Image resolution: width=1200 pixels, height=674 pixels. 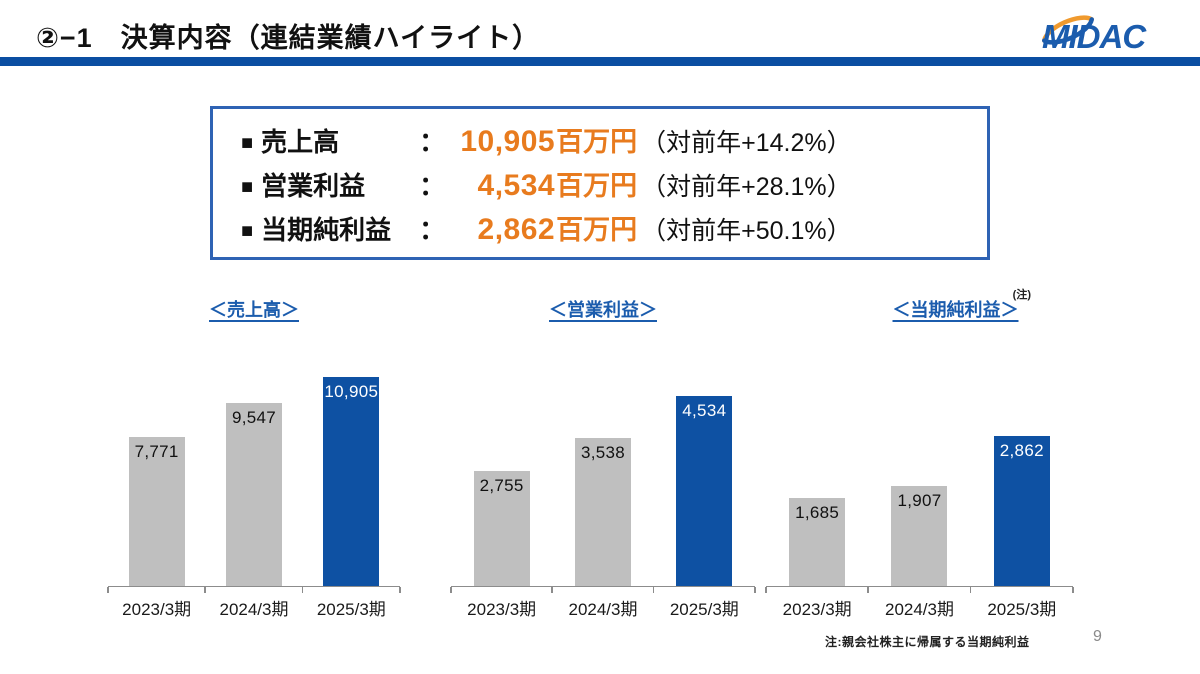 What do you see at coordinates (704, 410) in the screenshot?
I see `bar-value-label: 4,534` at bounding box center [704, 410].